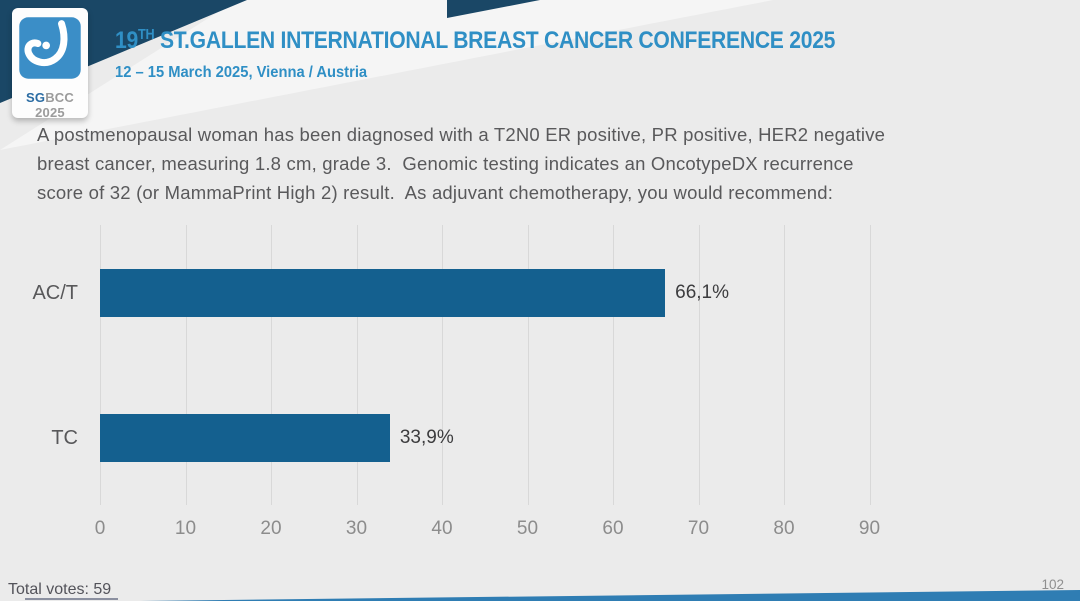 The width and height of the screenshot is (1080, 601). I want to click on x-tick-label-80: 80, so click(784, 528).